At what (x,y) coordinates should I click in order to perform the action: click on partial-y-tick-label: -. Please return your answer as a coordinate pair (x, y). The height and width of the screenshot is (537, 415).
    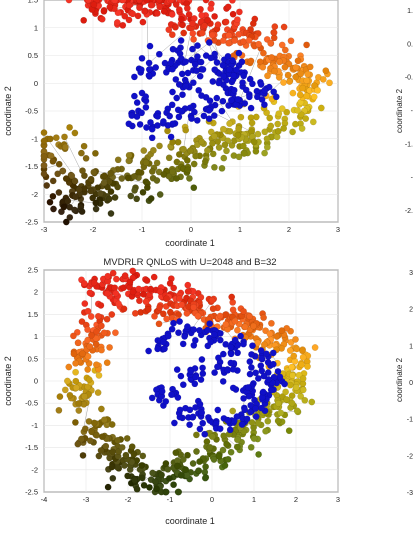
    Looking at the image, I should click on (412, 111).